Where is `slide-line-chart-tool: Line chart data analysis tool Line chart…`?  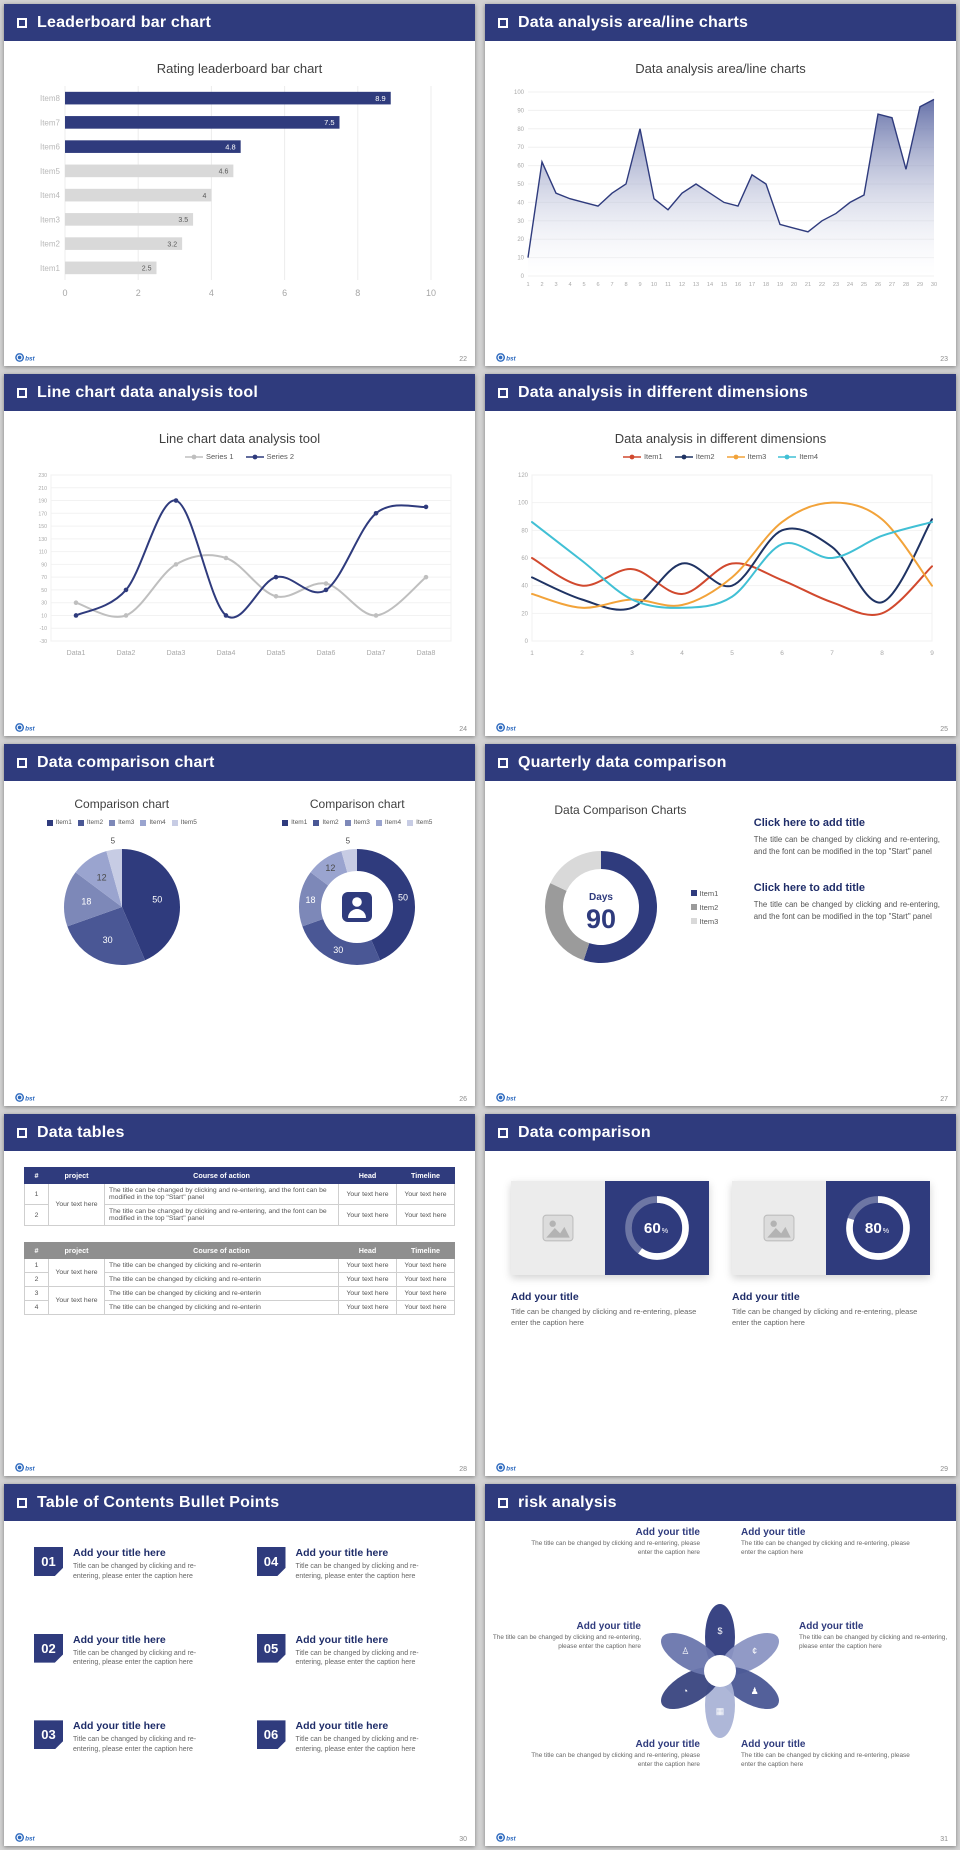
slide-line-chart-tool: Line chart data analysis tool Line chart… is located at coordinates (239, 555).